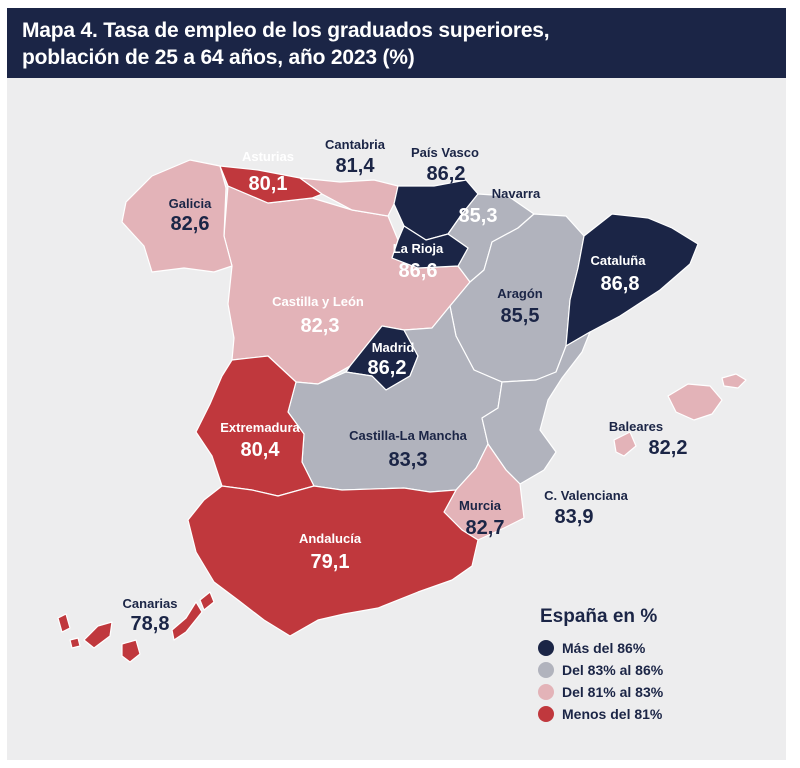 Image resolution: width=800 pixels, height=768 pixels. I want to click on region-baleares-ibiza, so click(625, 444).